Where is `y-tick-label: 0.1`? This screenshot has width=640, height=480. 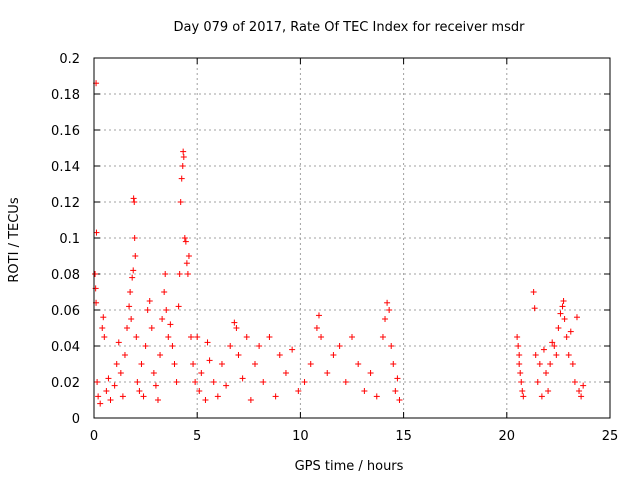
y-tick-label: 0.1 is located at coordinates (69, 239).